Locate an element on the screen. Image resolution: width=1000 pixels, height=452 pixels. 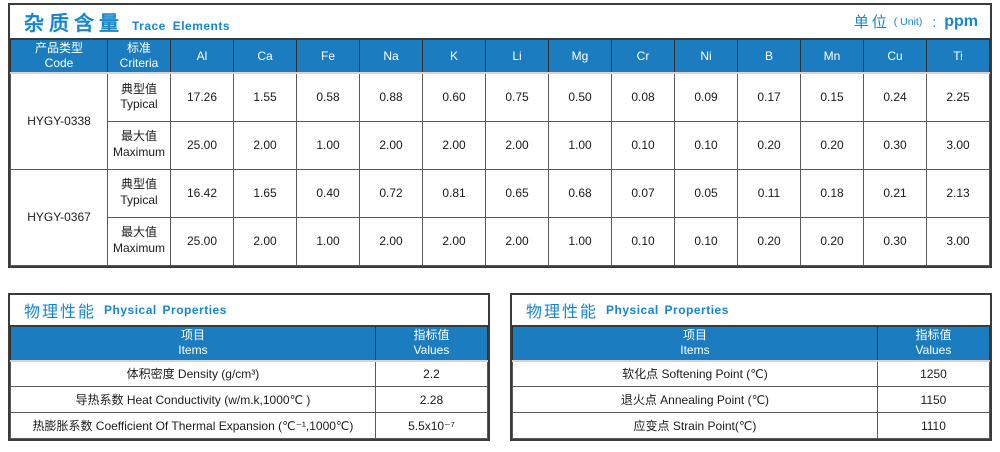
property-label: 软化点 Softening Point (℃) is located at coordinates (695, 373).